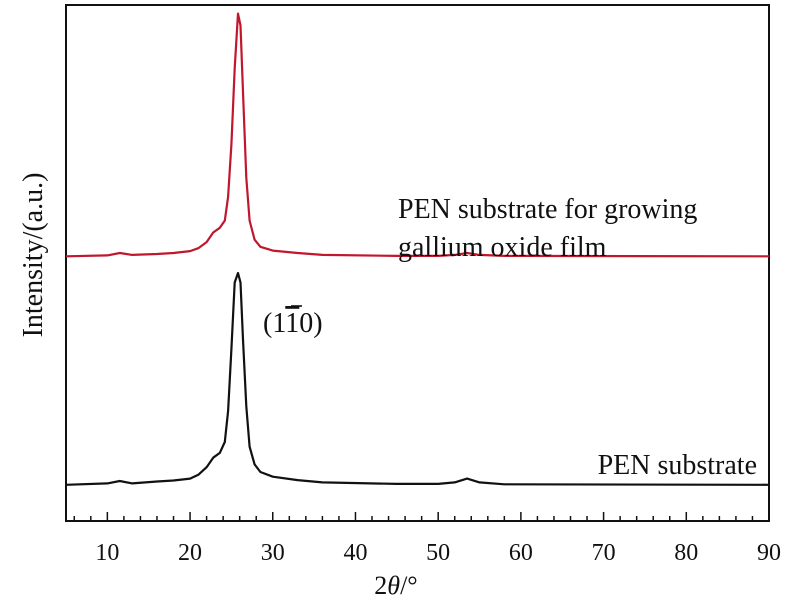 This screenshot has height=607, width=794. What do you see at coordinates (502, 247) in the screenshot?
I see `series-label-gallium-oxide-line-2: gallium oxide film` at bounding box center [502, 247].